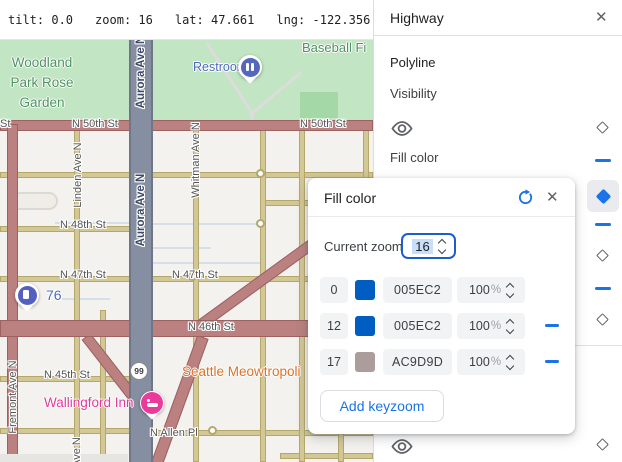  Describe the element at coordinates (334, 362) in the screenshot. I see `keyzoom-level-input: 17` at that location.